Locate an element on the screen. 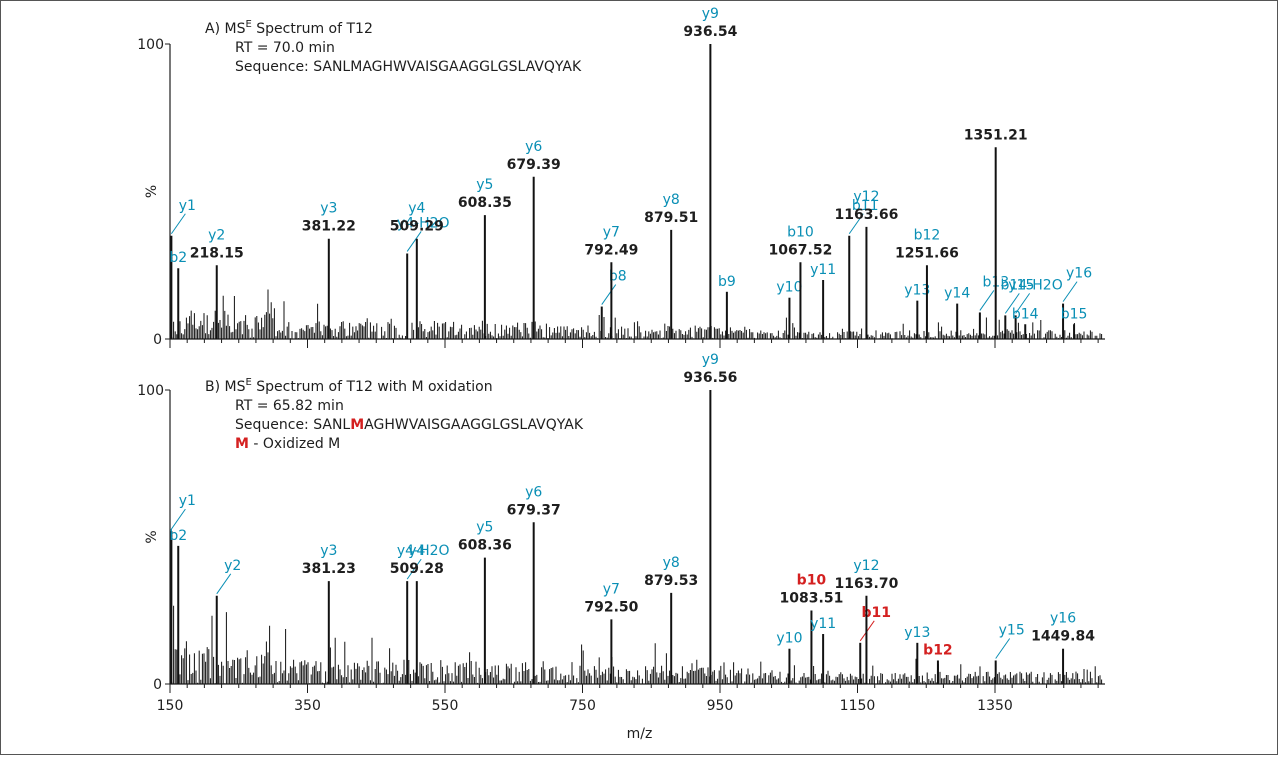  panel-a-ion-label: b2 is located at coordinates (178, 258).